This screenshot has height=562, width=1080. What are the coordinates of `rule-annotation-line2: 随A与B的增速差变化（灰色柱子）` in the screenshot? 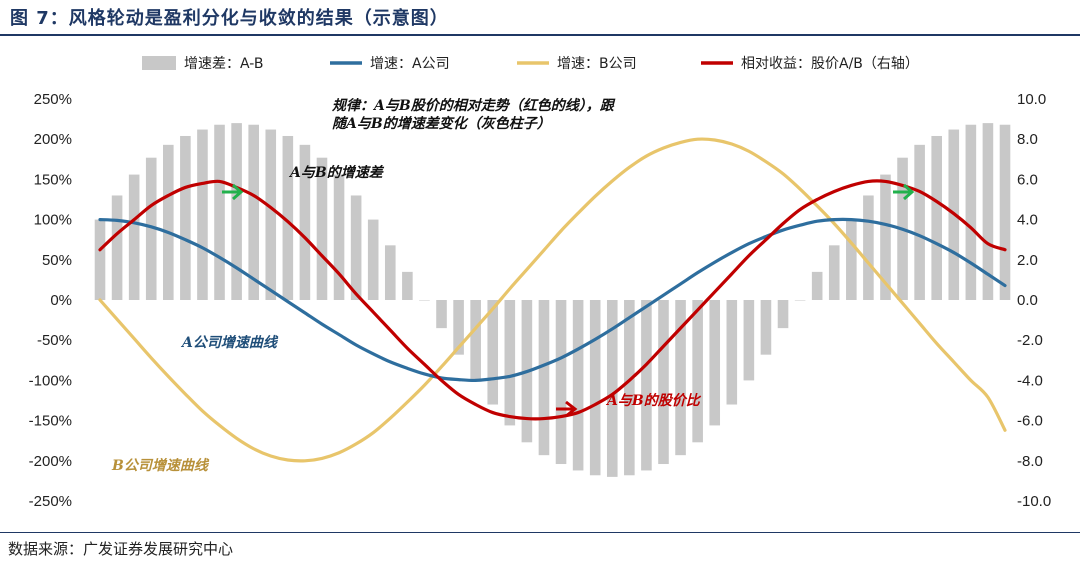 It's located at (441, 123).